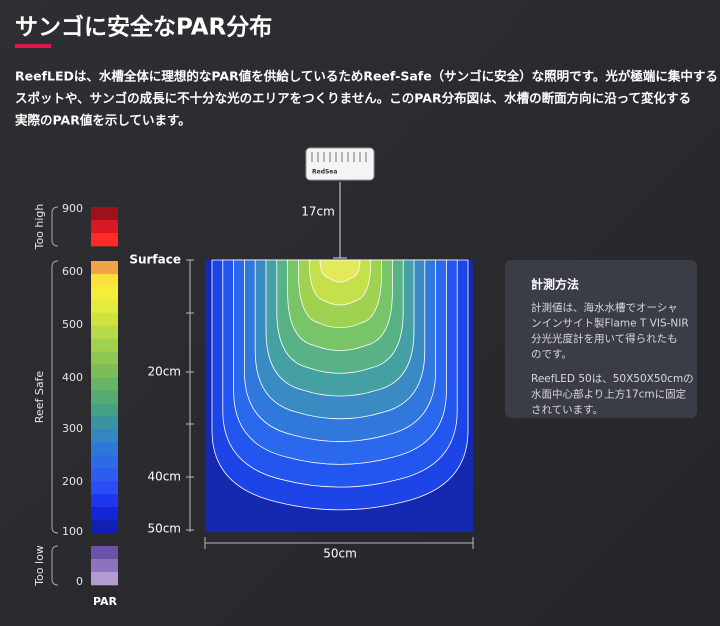 This screenshot has height=626, width=720. What do you see at coordinates (340, 554) in the screenshot?
I see `width-label: 50cm` at bounding box center [340, 554].